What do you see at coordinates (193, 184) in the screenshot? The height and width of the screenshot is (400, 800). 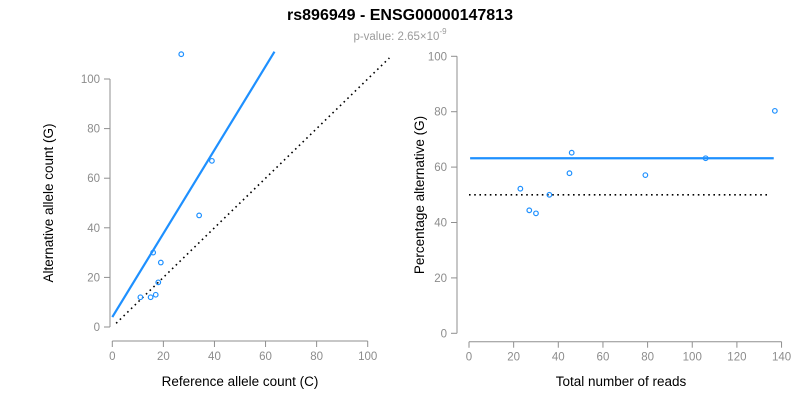 I see `fit-line` at bounding box center [193, 184].